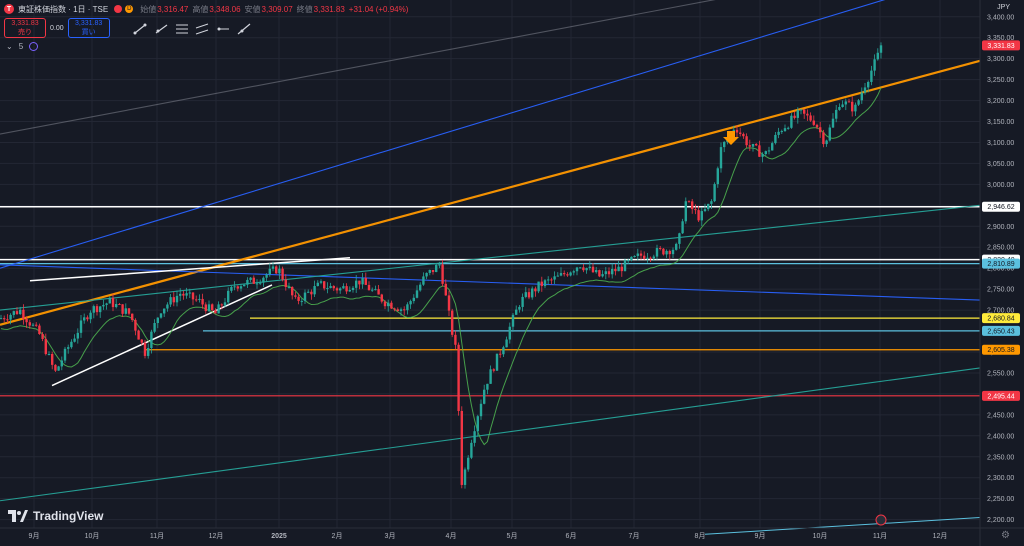 The height and width of the screenshot is (546, 1024). Describe the element at coordinates (190, 269) in the screenshot. I see `wedge-upper-line` at that location.